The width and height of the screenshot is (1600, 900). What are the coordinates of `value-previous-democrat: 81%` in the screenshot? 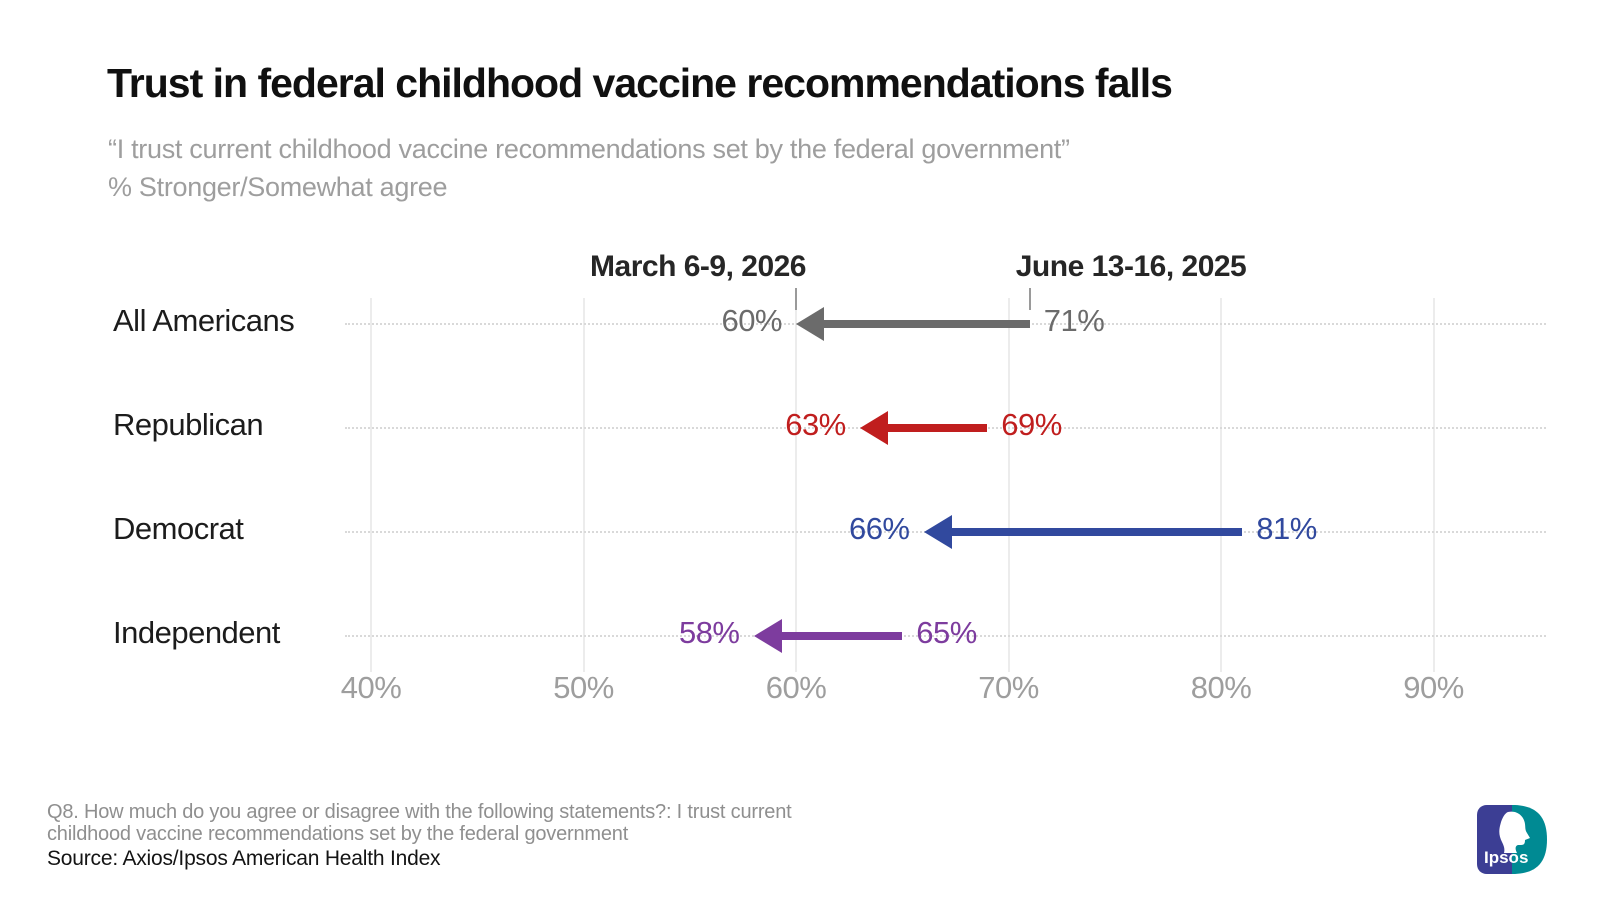 It's located at (1286, 528).